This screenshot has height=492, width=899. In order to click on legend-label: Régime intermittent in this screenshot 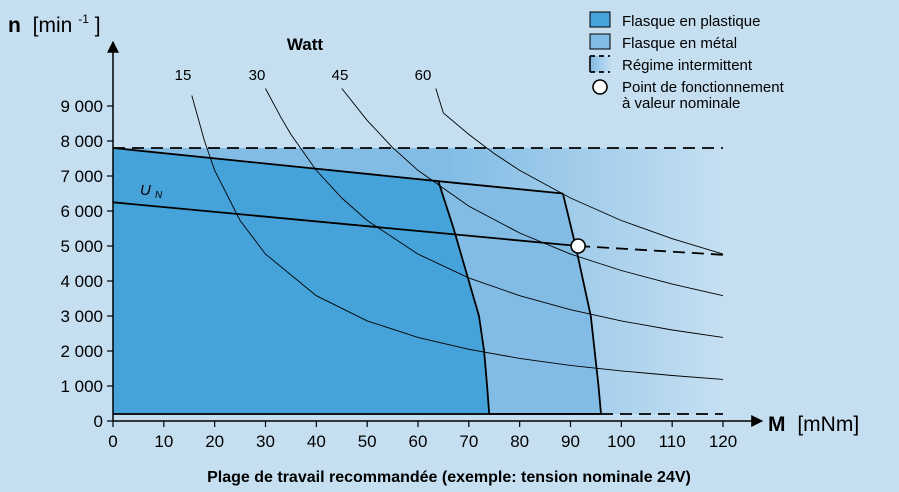, I will do `click(687, 65)`.